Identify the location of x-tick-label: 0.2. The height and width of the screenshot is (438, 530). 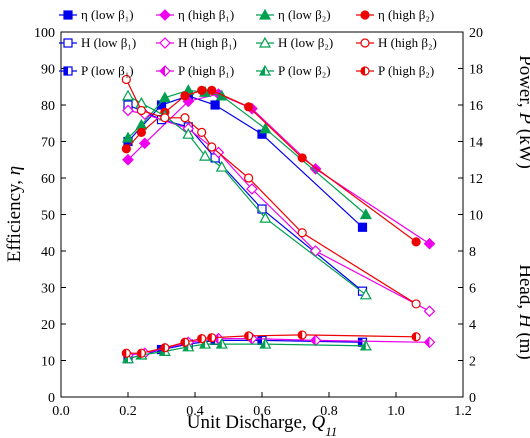
(128, 411).